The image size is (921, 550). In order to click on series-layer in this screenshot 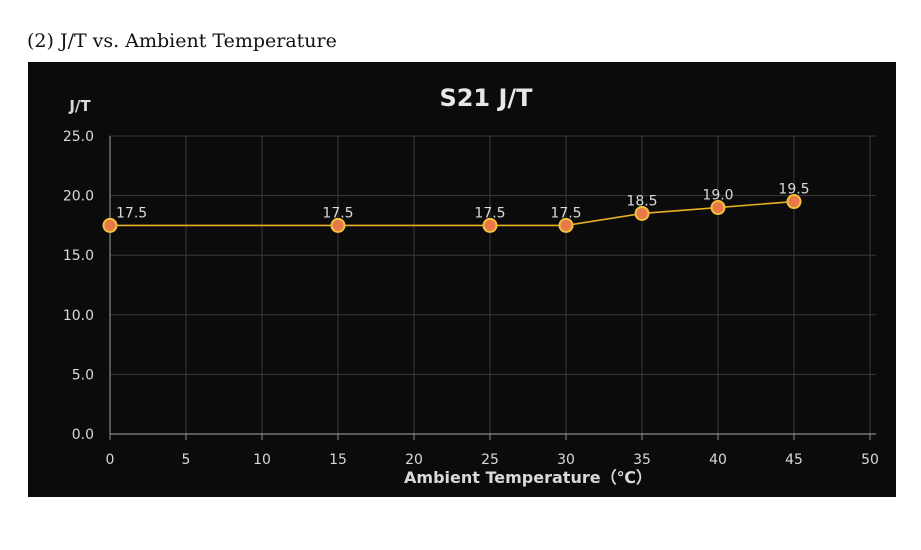, I will do `click(452, 213)`.